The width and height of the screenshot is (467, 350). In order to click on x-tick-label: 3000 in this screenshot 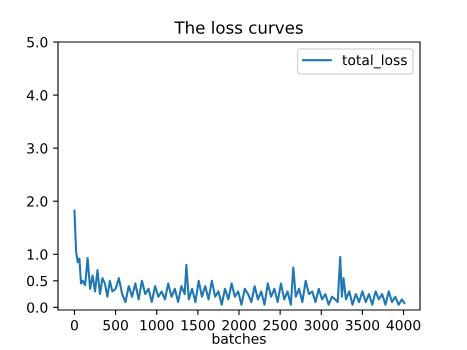, I will do `click(321, 325)`.